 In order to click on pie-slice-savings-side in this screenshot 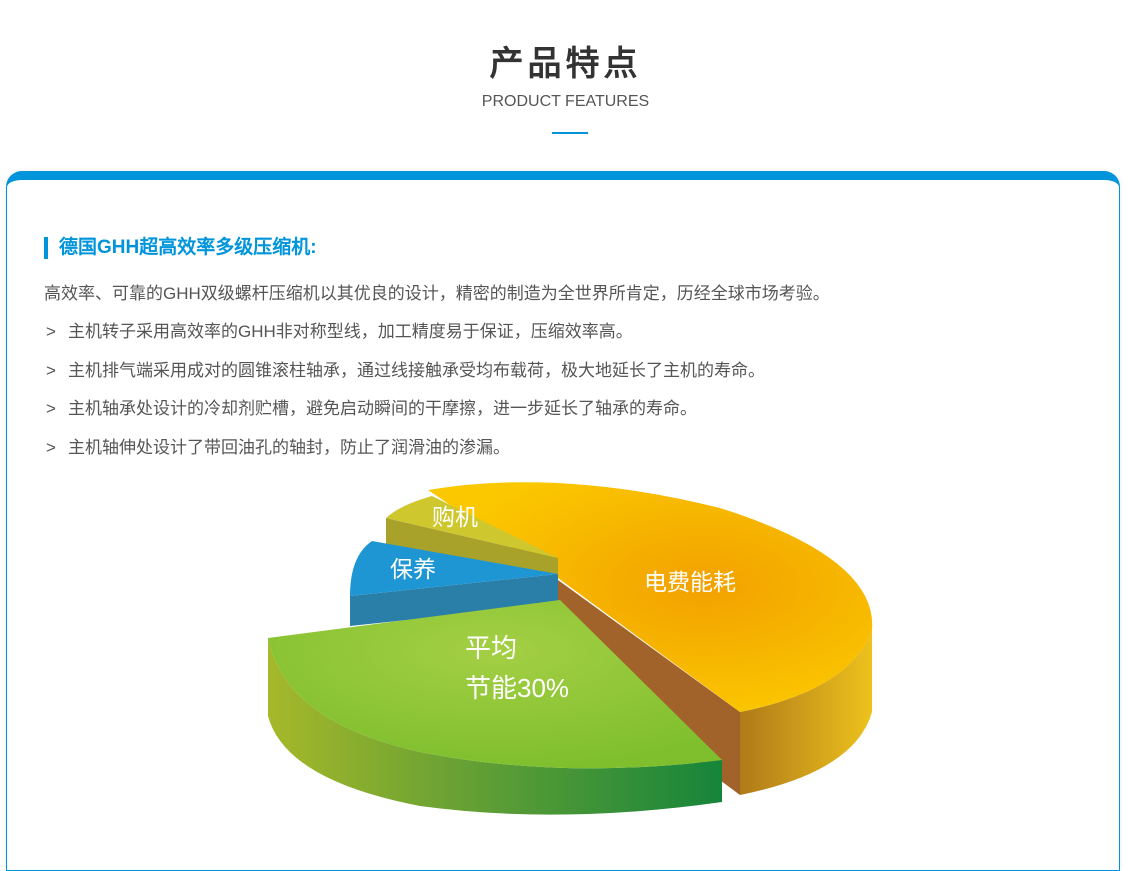, I will do `click(495, 726)`.